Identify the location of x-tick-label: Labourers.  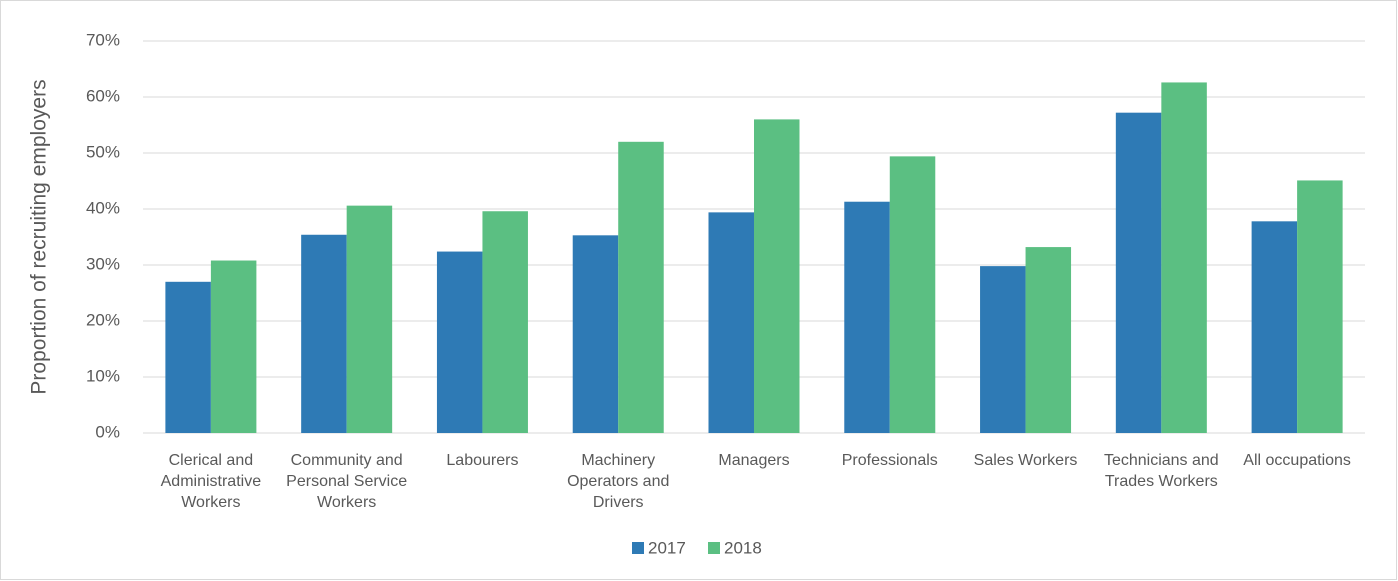
(482, 460).